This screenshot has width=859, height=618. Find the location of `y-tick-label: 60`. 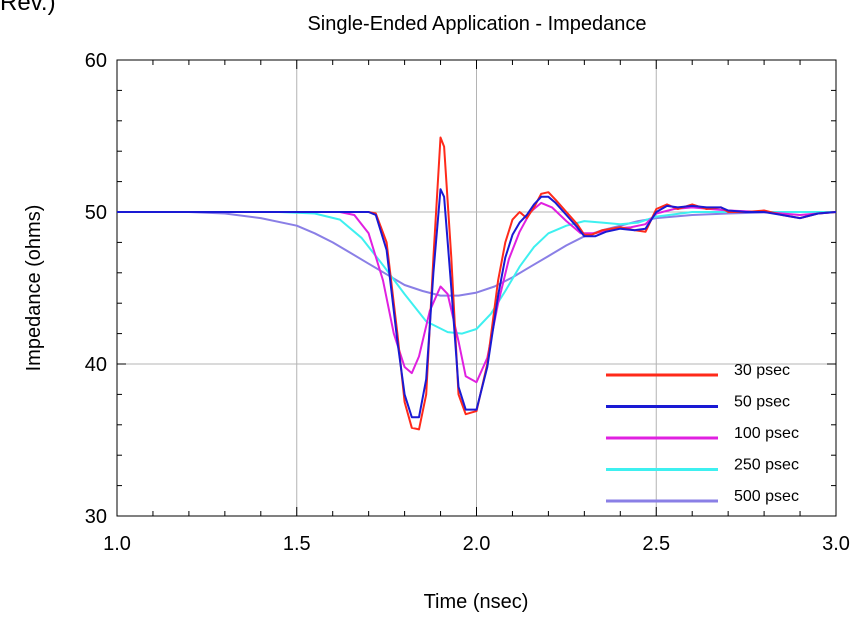

y-tick-label: 60 is located at coordinates (96, 61).